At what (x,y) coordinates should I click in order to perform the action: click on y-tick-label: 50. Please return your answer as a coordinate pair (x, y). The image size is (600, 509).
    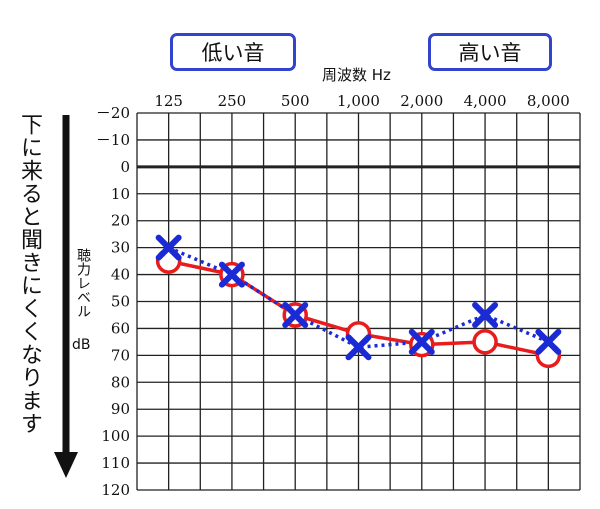
    Looking at the image, I should click on (120, 302).